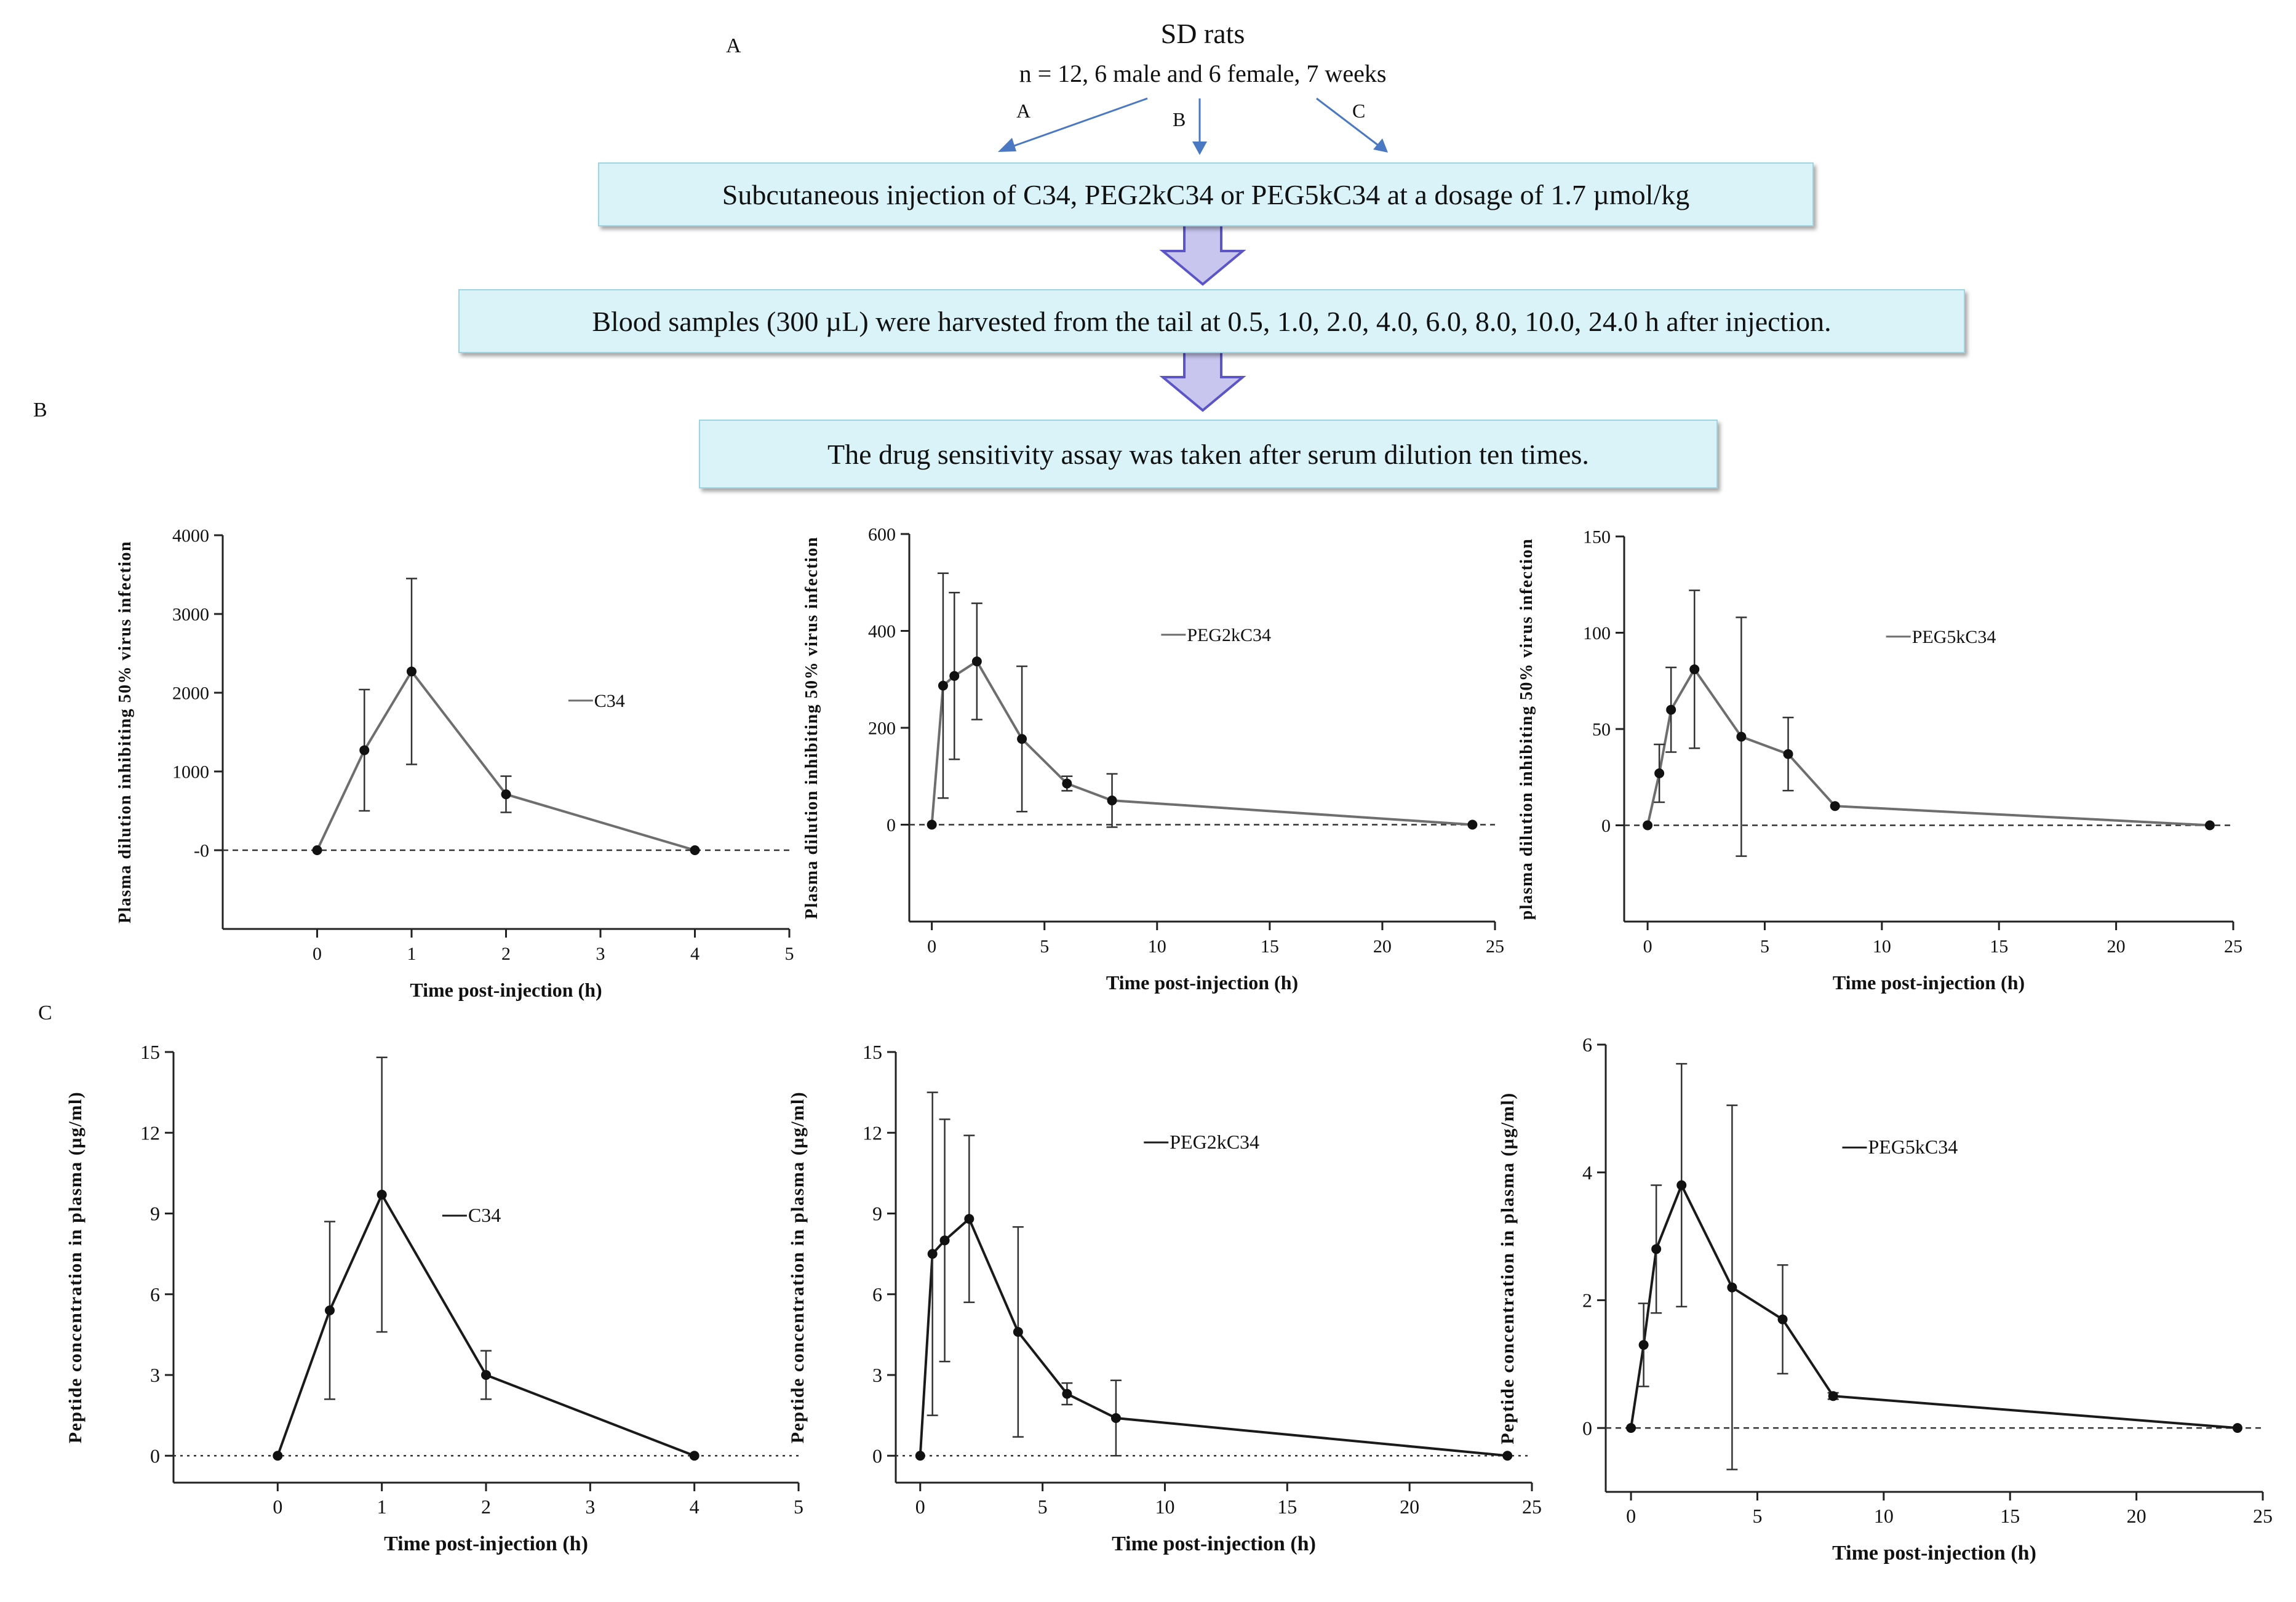  Describe the element at coordinates (1934, 1306) in the screenshot. I see `chart-c3-series-line` at that location.